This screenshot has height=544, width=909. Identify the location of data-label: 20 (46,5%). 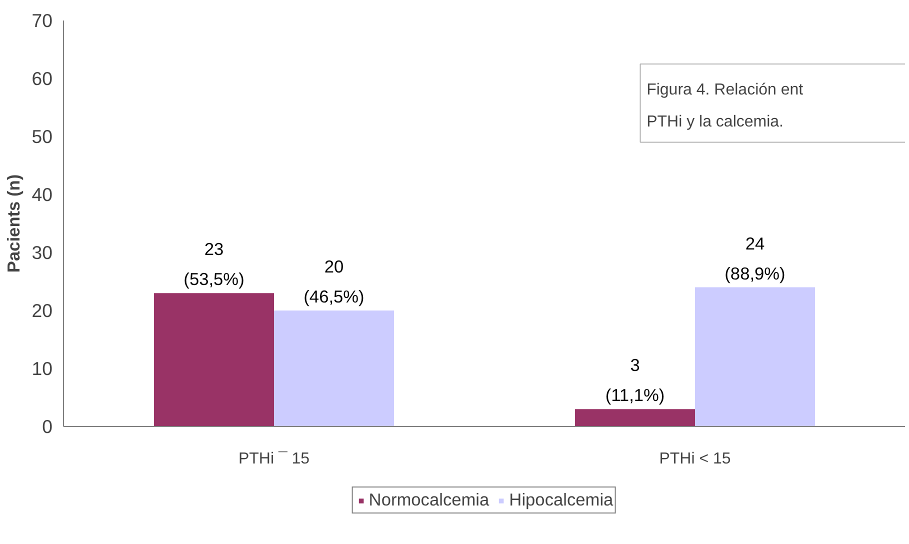
(334, 281).